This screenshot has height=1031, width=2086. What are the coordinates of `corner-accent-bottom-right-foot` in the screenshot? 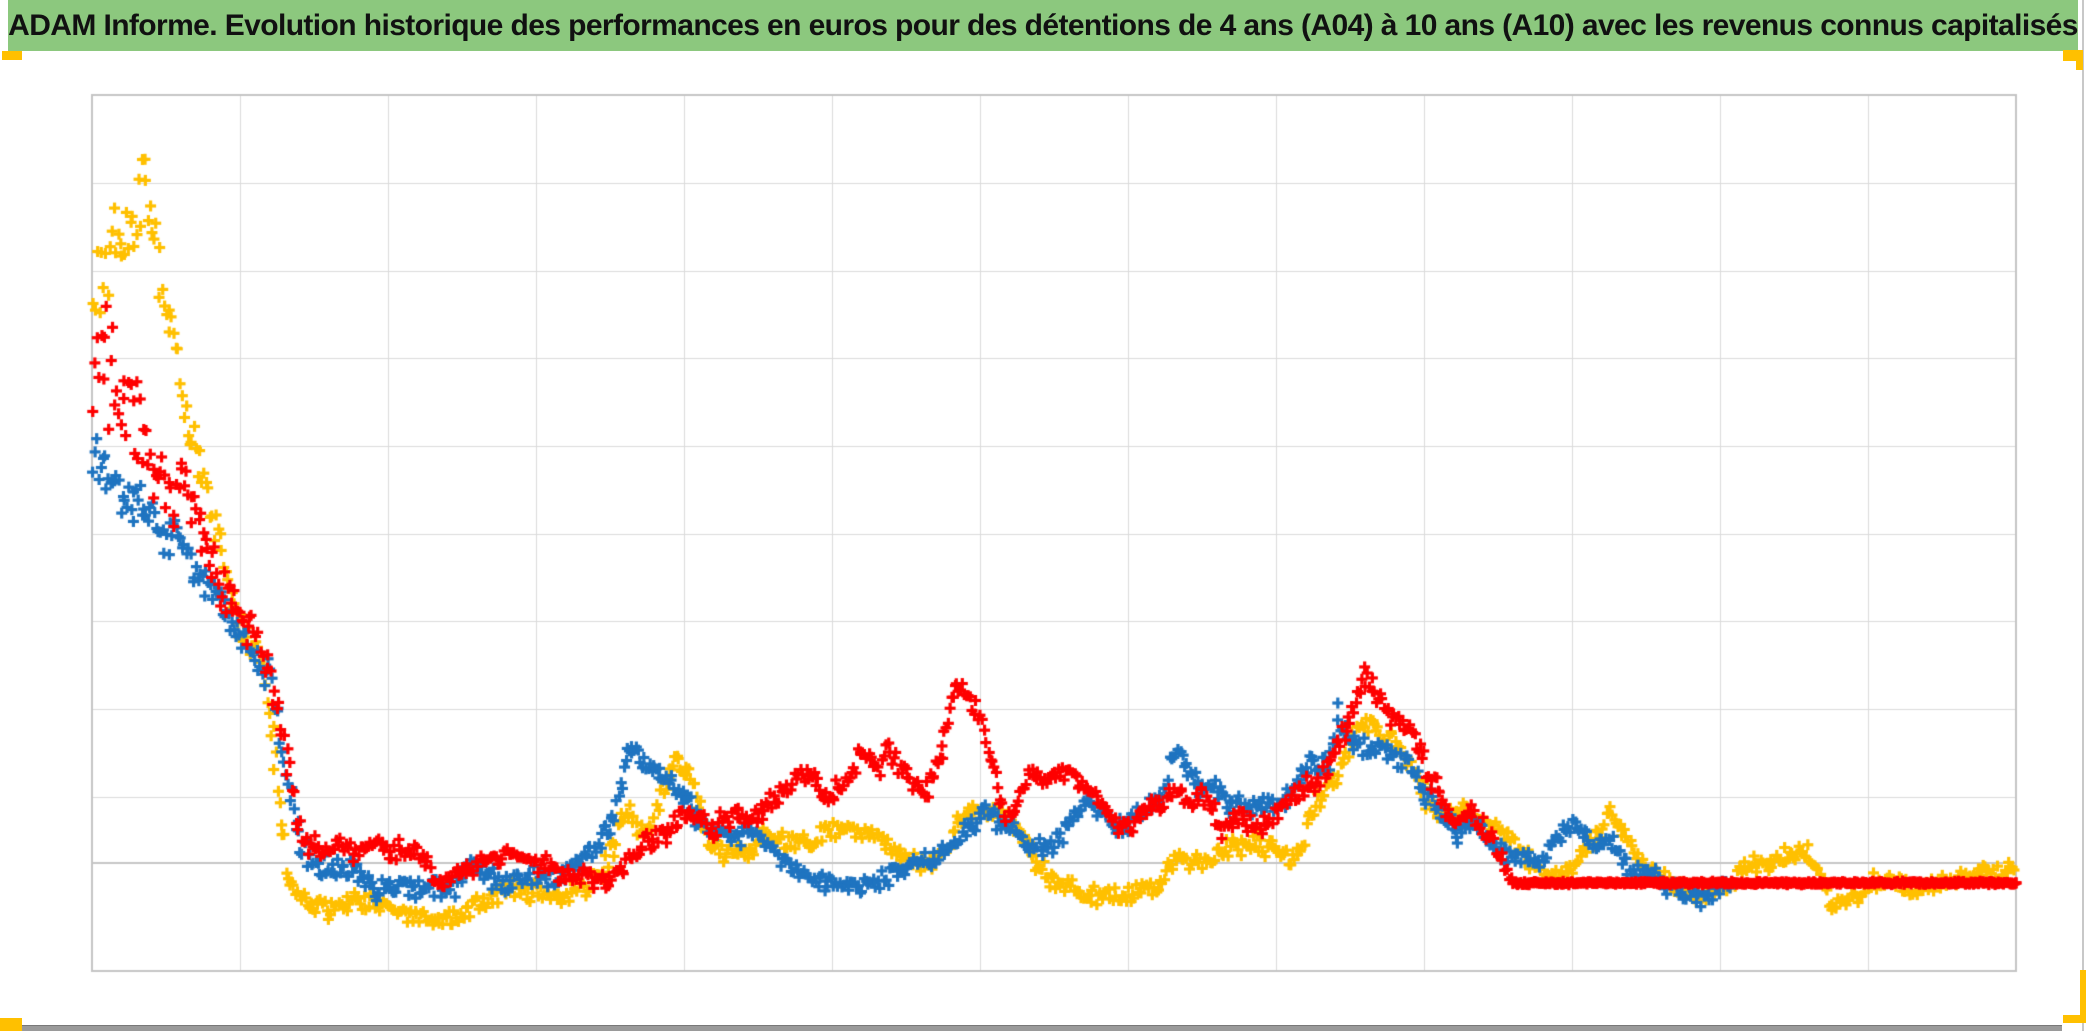 It's located at (2074, 1019).